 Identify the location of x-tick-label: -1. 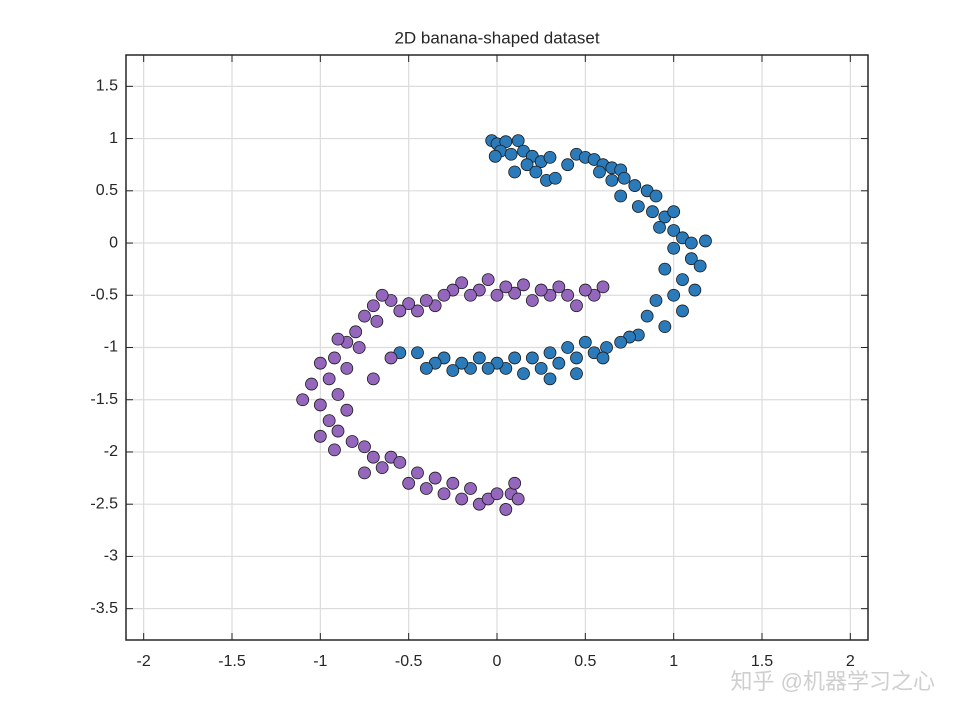
(320, 661).